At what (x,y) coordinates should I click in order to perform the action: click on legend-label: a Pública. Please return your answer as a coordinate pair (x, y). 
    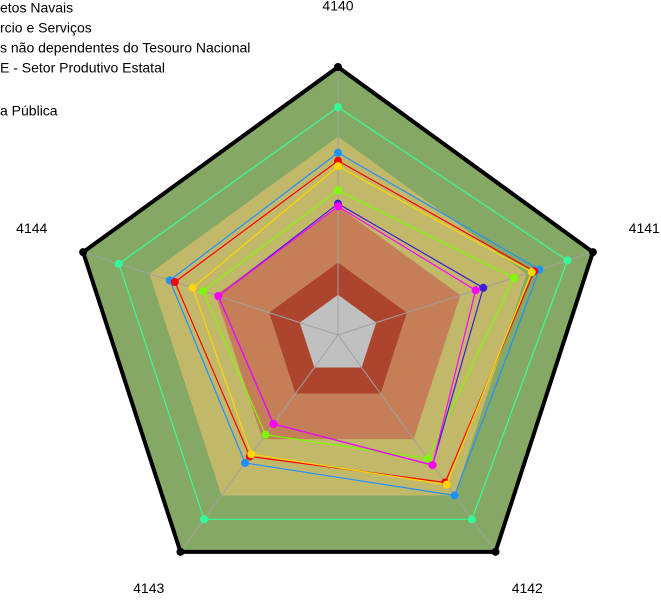
    Looking at the image, I should click on (29, 111).